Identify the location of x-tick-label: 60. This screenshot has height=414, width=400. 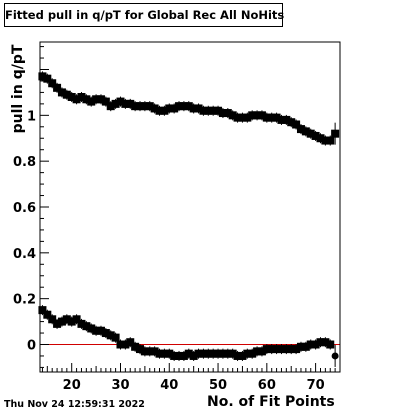
(267, 385).